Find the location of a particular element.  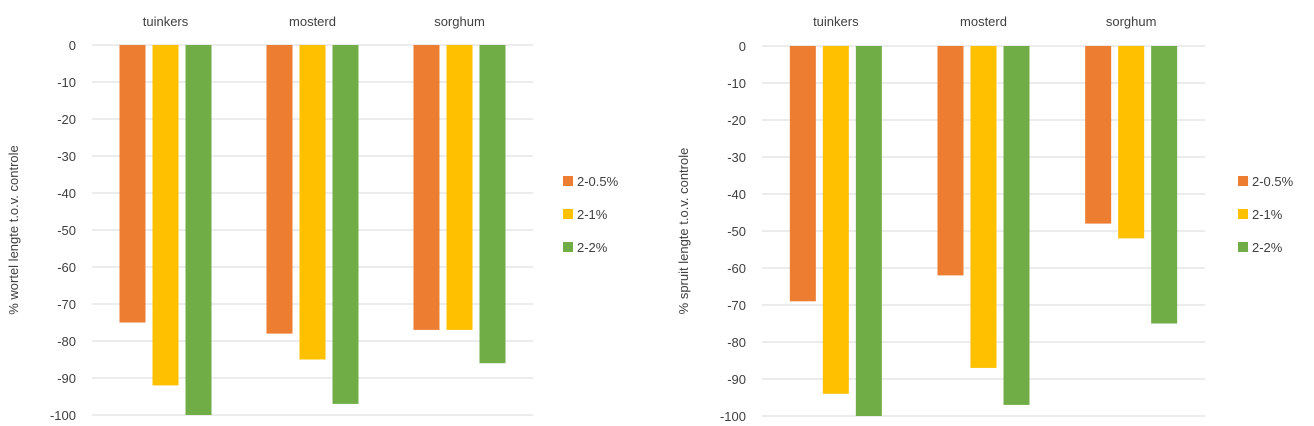

y-axis-title: % wortel lengte t.o.v. controle is located at coordinates (13, 230).